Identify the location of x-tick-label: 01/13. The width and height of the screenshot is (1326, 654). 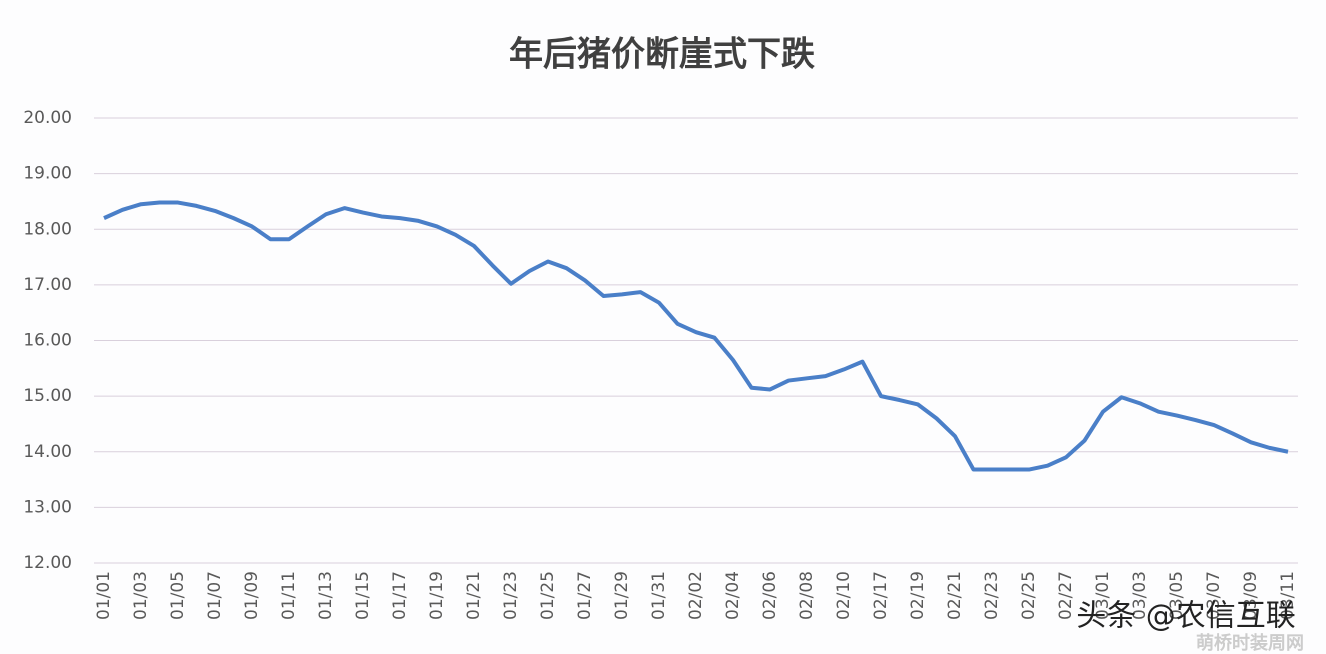
(326, 595).